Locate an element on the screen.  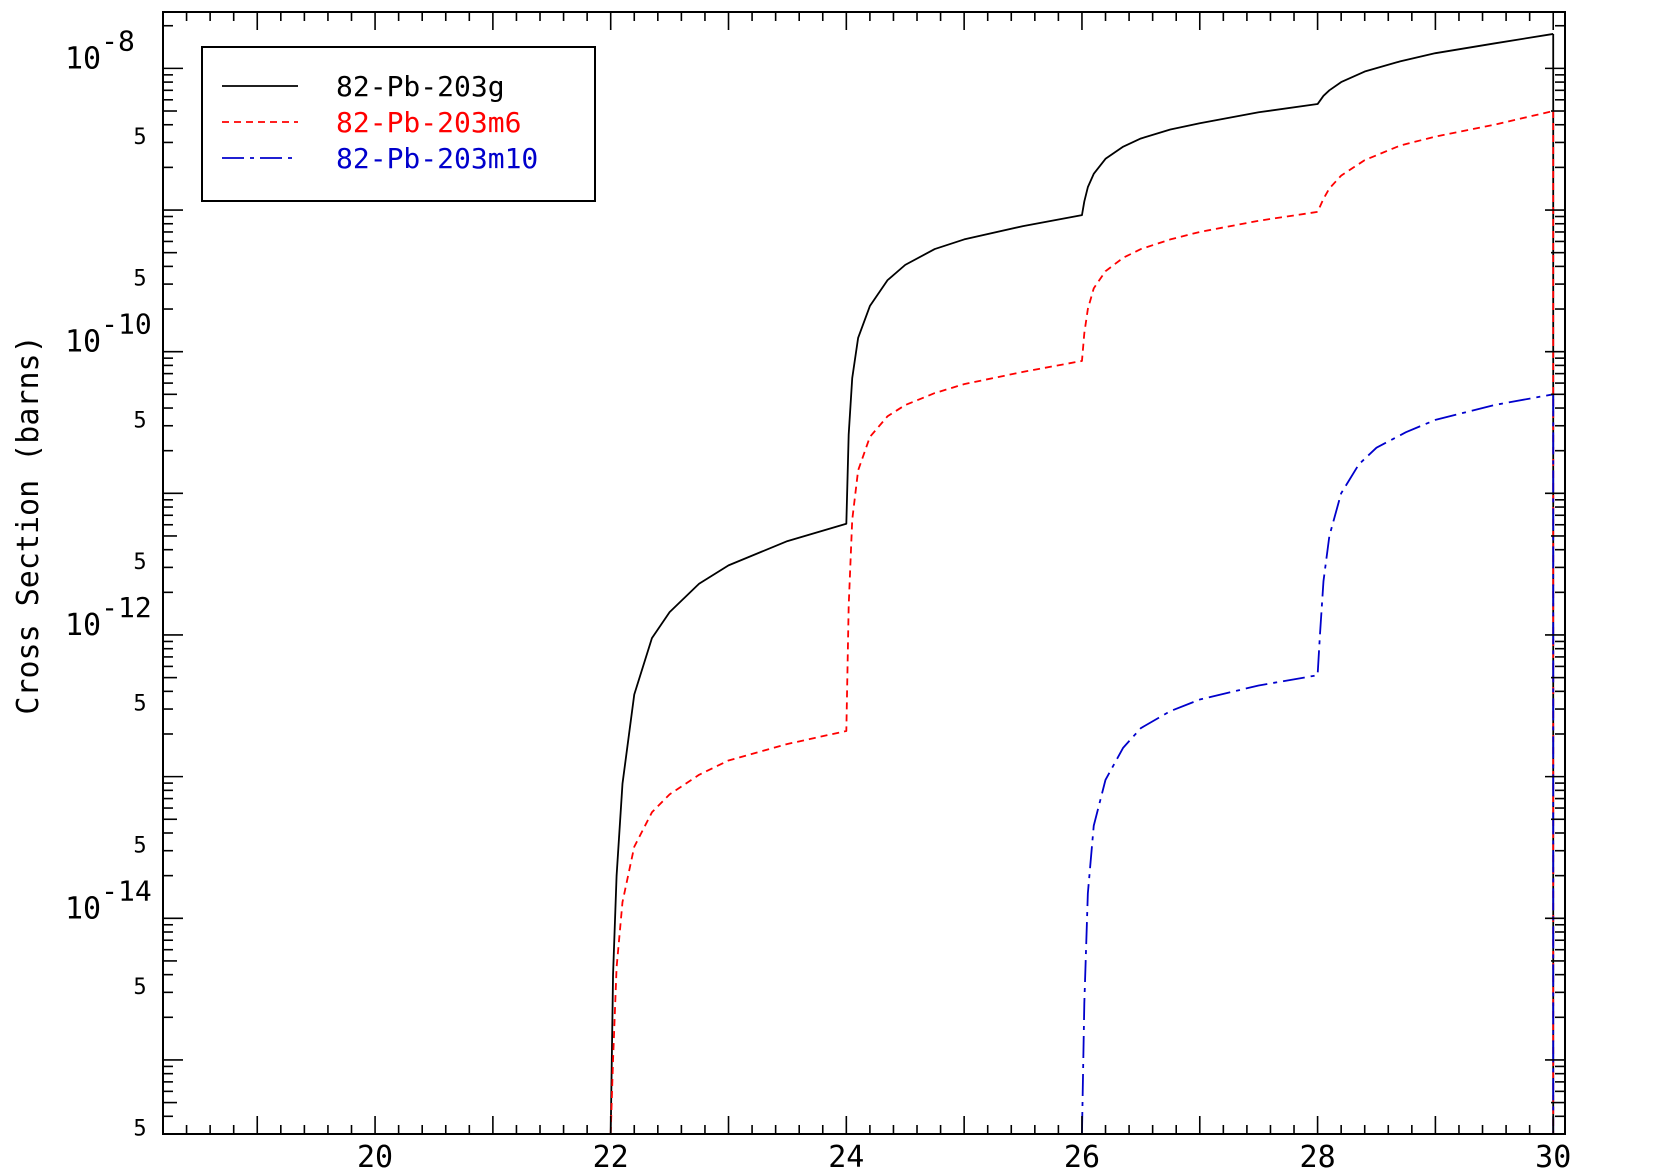
y-decade-exponent: -14 is located at coordinates (126, 890).